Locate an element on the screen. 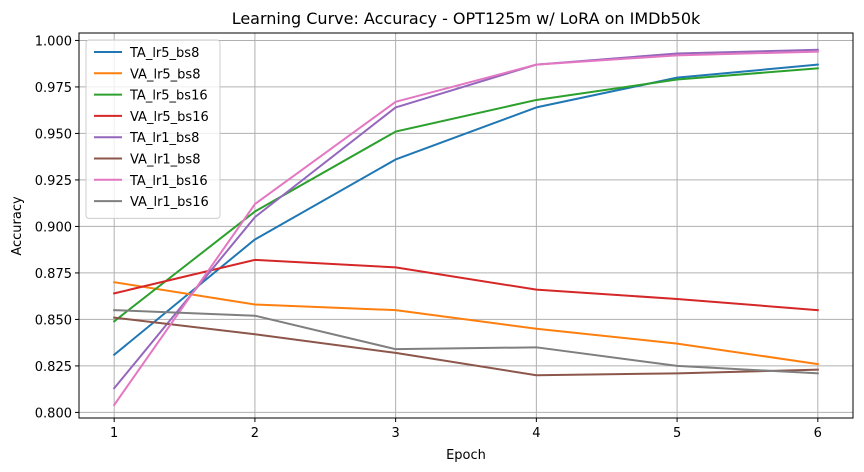 The image size is (864, 472). legend-label-va-lr5-bs16: VA_lr5_bs16 is located at coordinates (169, 117).